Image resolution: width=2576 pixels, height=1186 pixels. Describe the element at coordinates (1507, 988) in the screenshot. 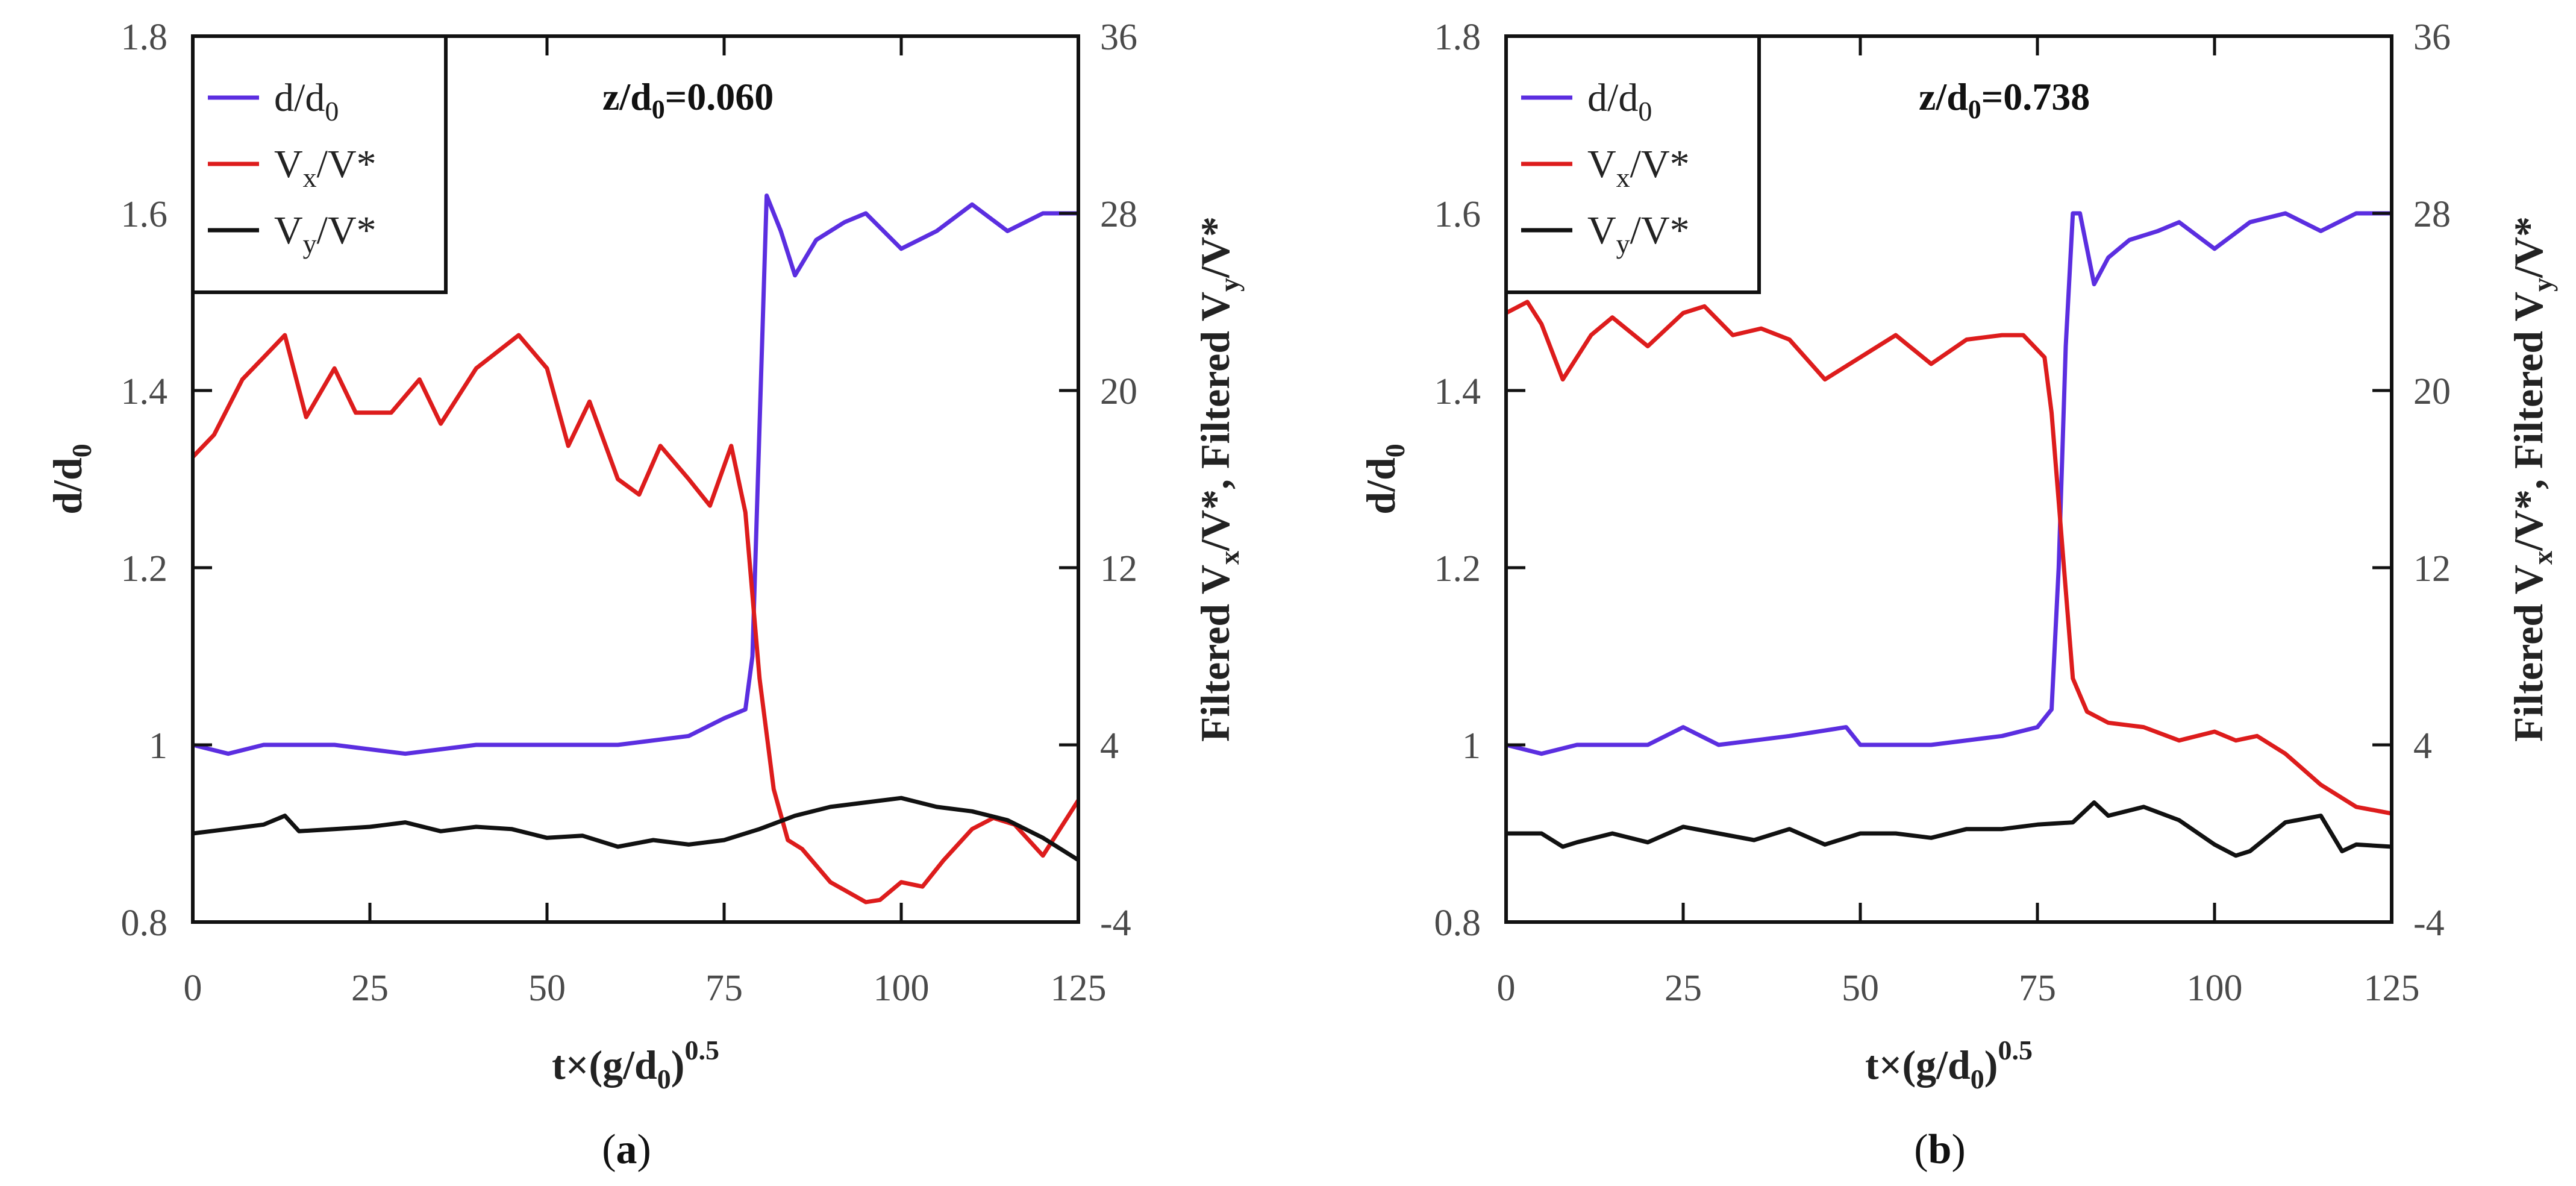

I see `x-tick-label-b: 0` at that location.